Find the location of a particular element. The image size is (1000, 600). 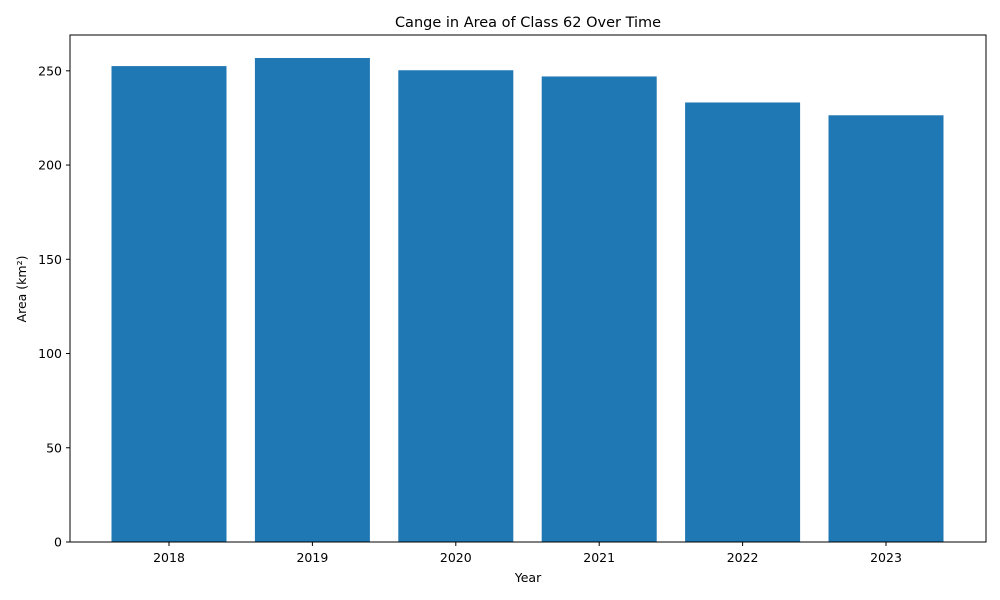

bar-2023 is located at coordinates (886, 328).